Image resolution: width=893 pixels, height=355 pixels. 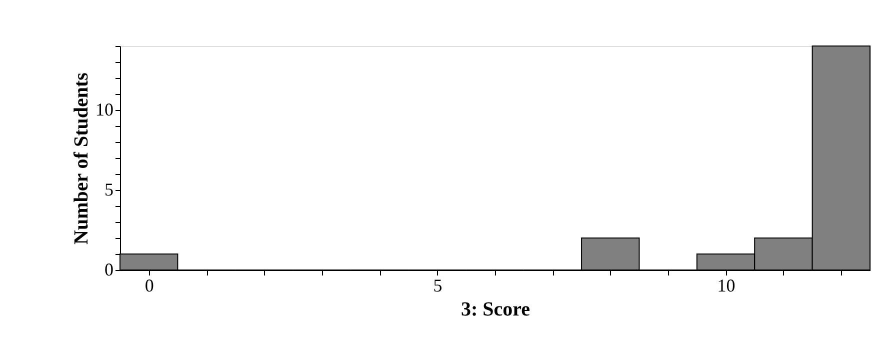 What do you see at coordinates (495, 309) in the screenshot?
I see `x-axis-title: 3: Score` at bounding box center [495, 309].